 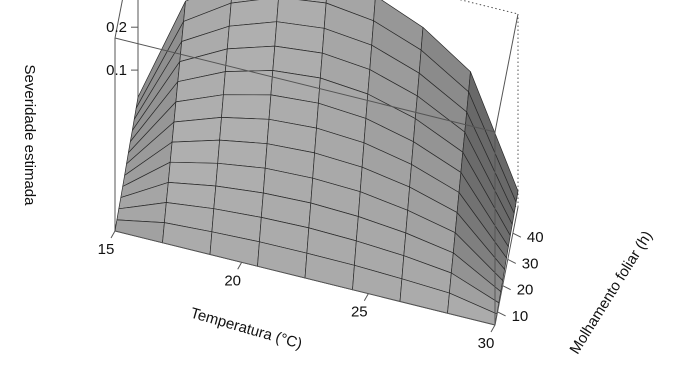 I want to click on x-tick-label: 15, so click(x=106, y=249).